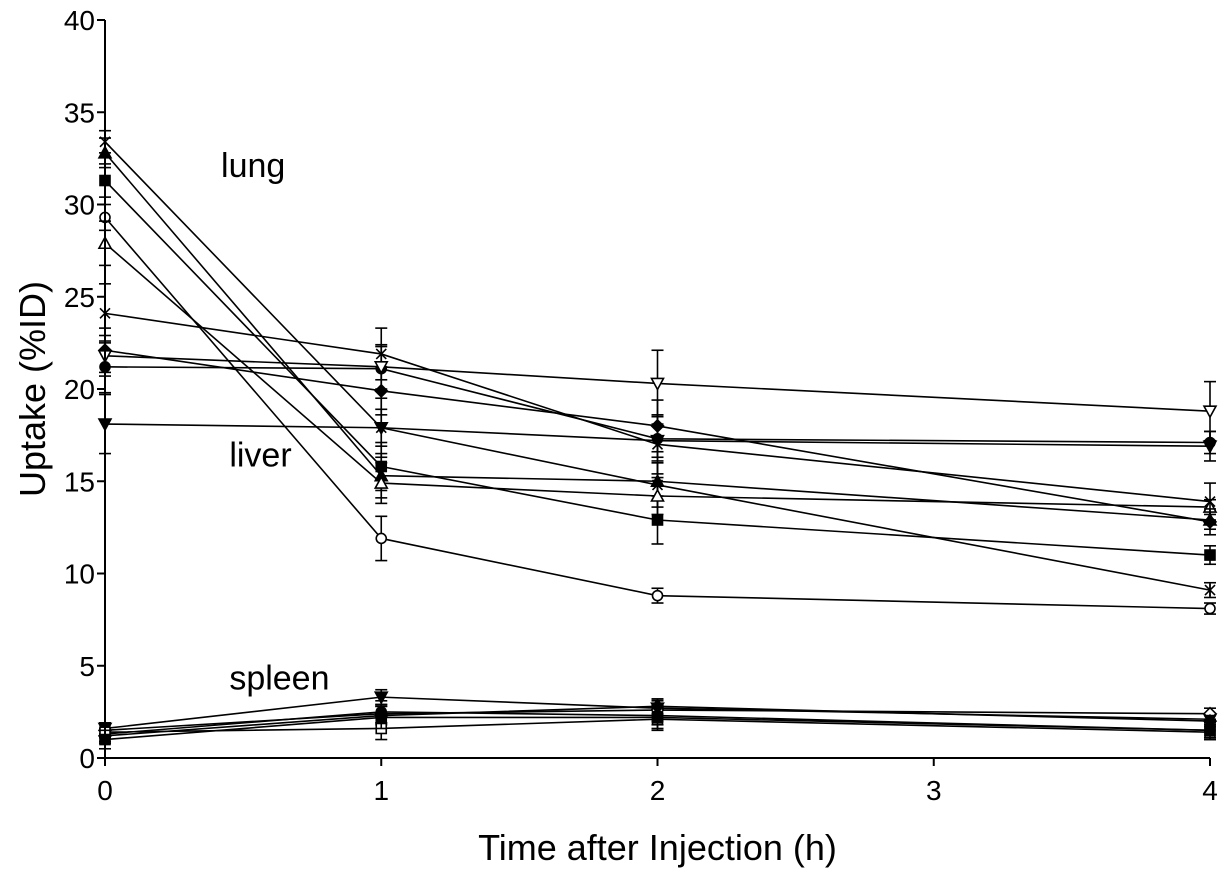 The image size is (1222, 871). What do you see at coordinates (657, 847) in the screenshot?
I see `x-axis-title: Time after Injection (h)` at bounding box center [657, 847].